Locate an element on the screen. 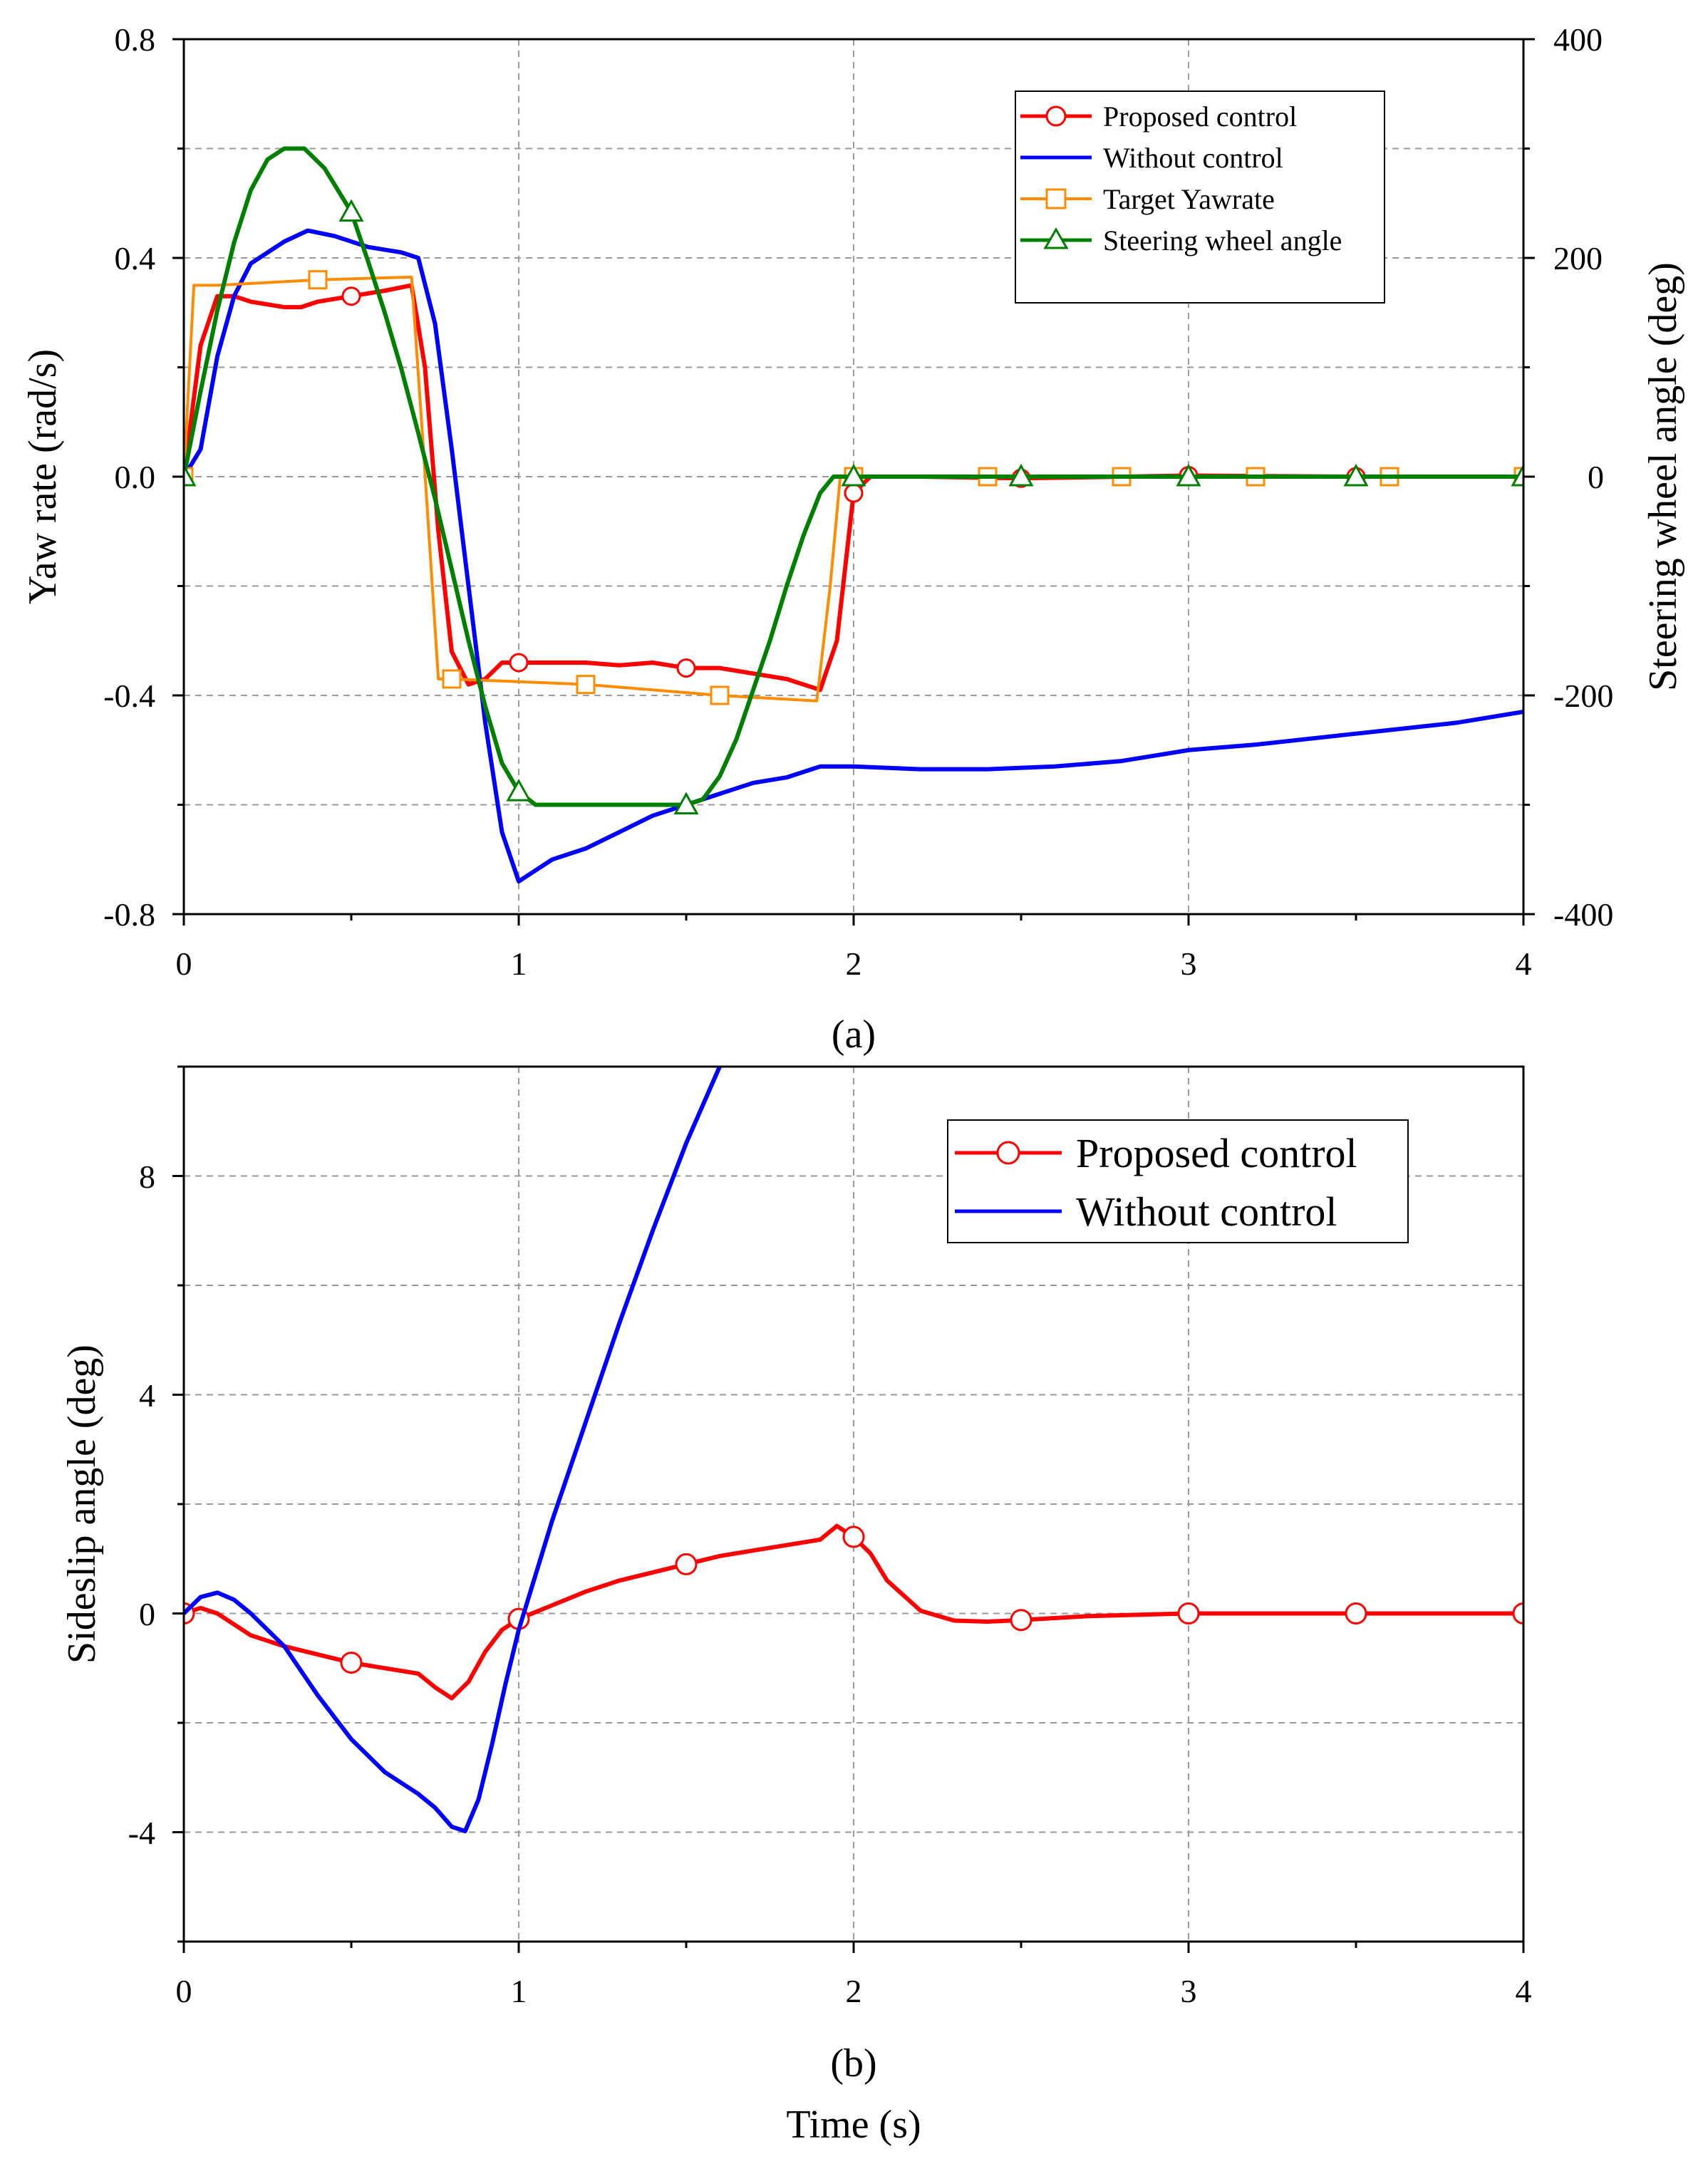 This screenshot has height=2166, width=1708. y-tick-label: 4 is located at coordinates (147, 1395).